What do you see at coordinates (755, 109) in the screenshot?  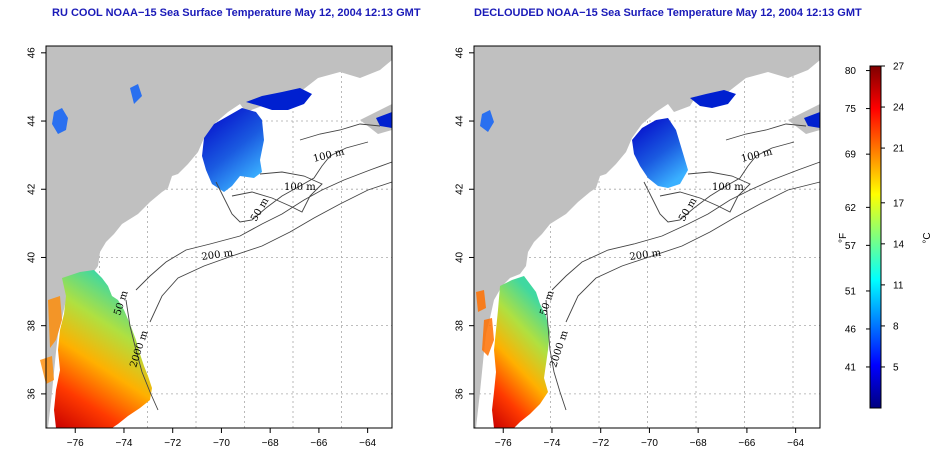 I see `right-sst-cold-north` at bounding box center [755, 109].